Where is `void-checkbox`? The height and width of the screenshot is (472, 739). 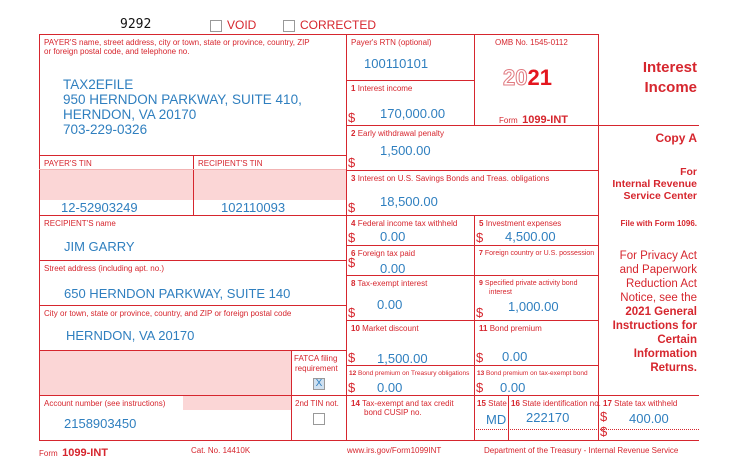 void-checkbox is located at coordinates (216, 26).